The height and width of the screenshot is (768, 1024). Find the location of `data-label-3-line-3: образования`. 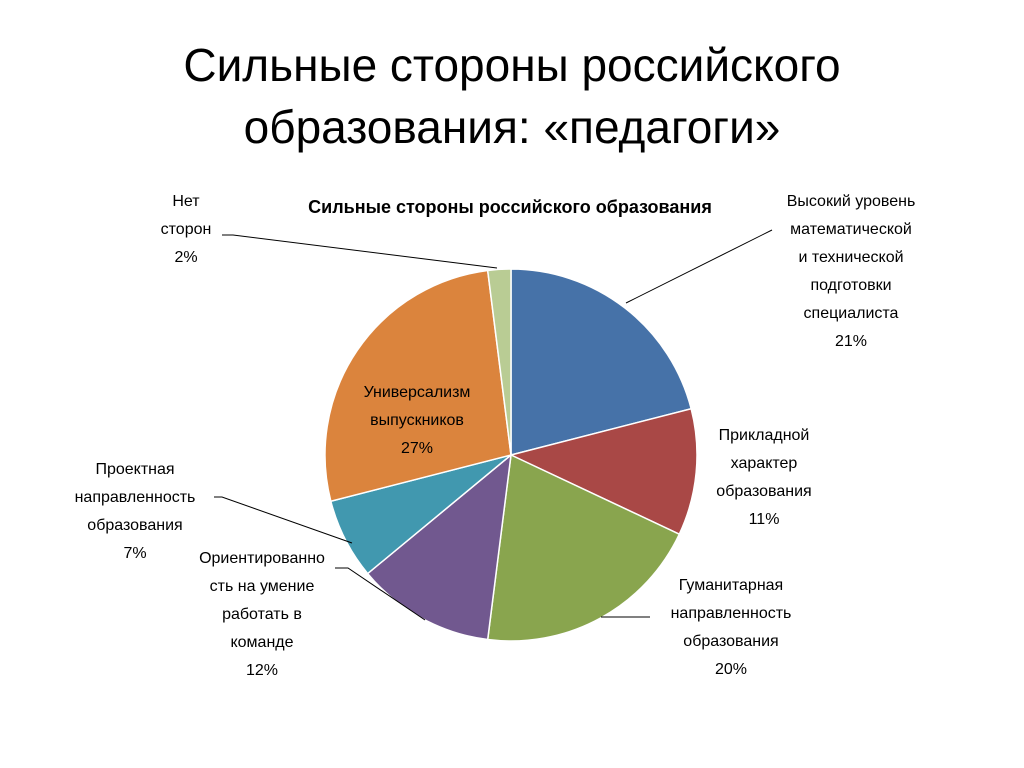

data-label-3-line-3: образования is located at coordinates (730, 641).